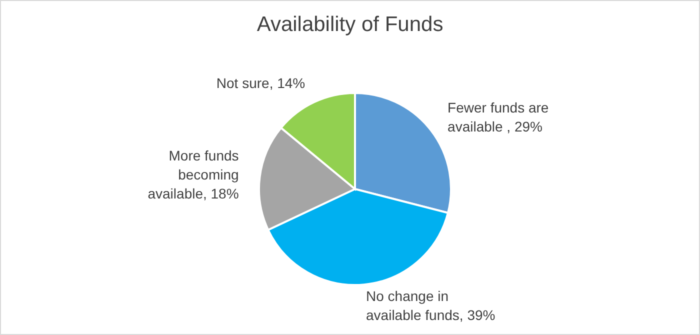  I want to click on slice-label: Fewer funds are available , 29%, so click(498, 117).